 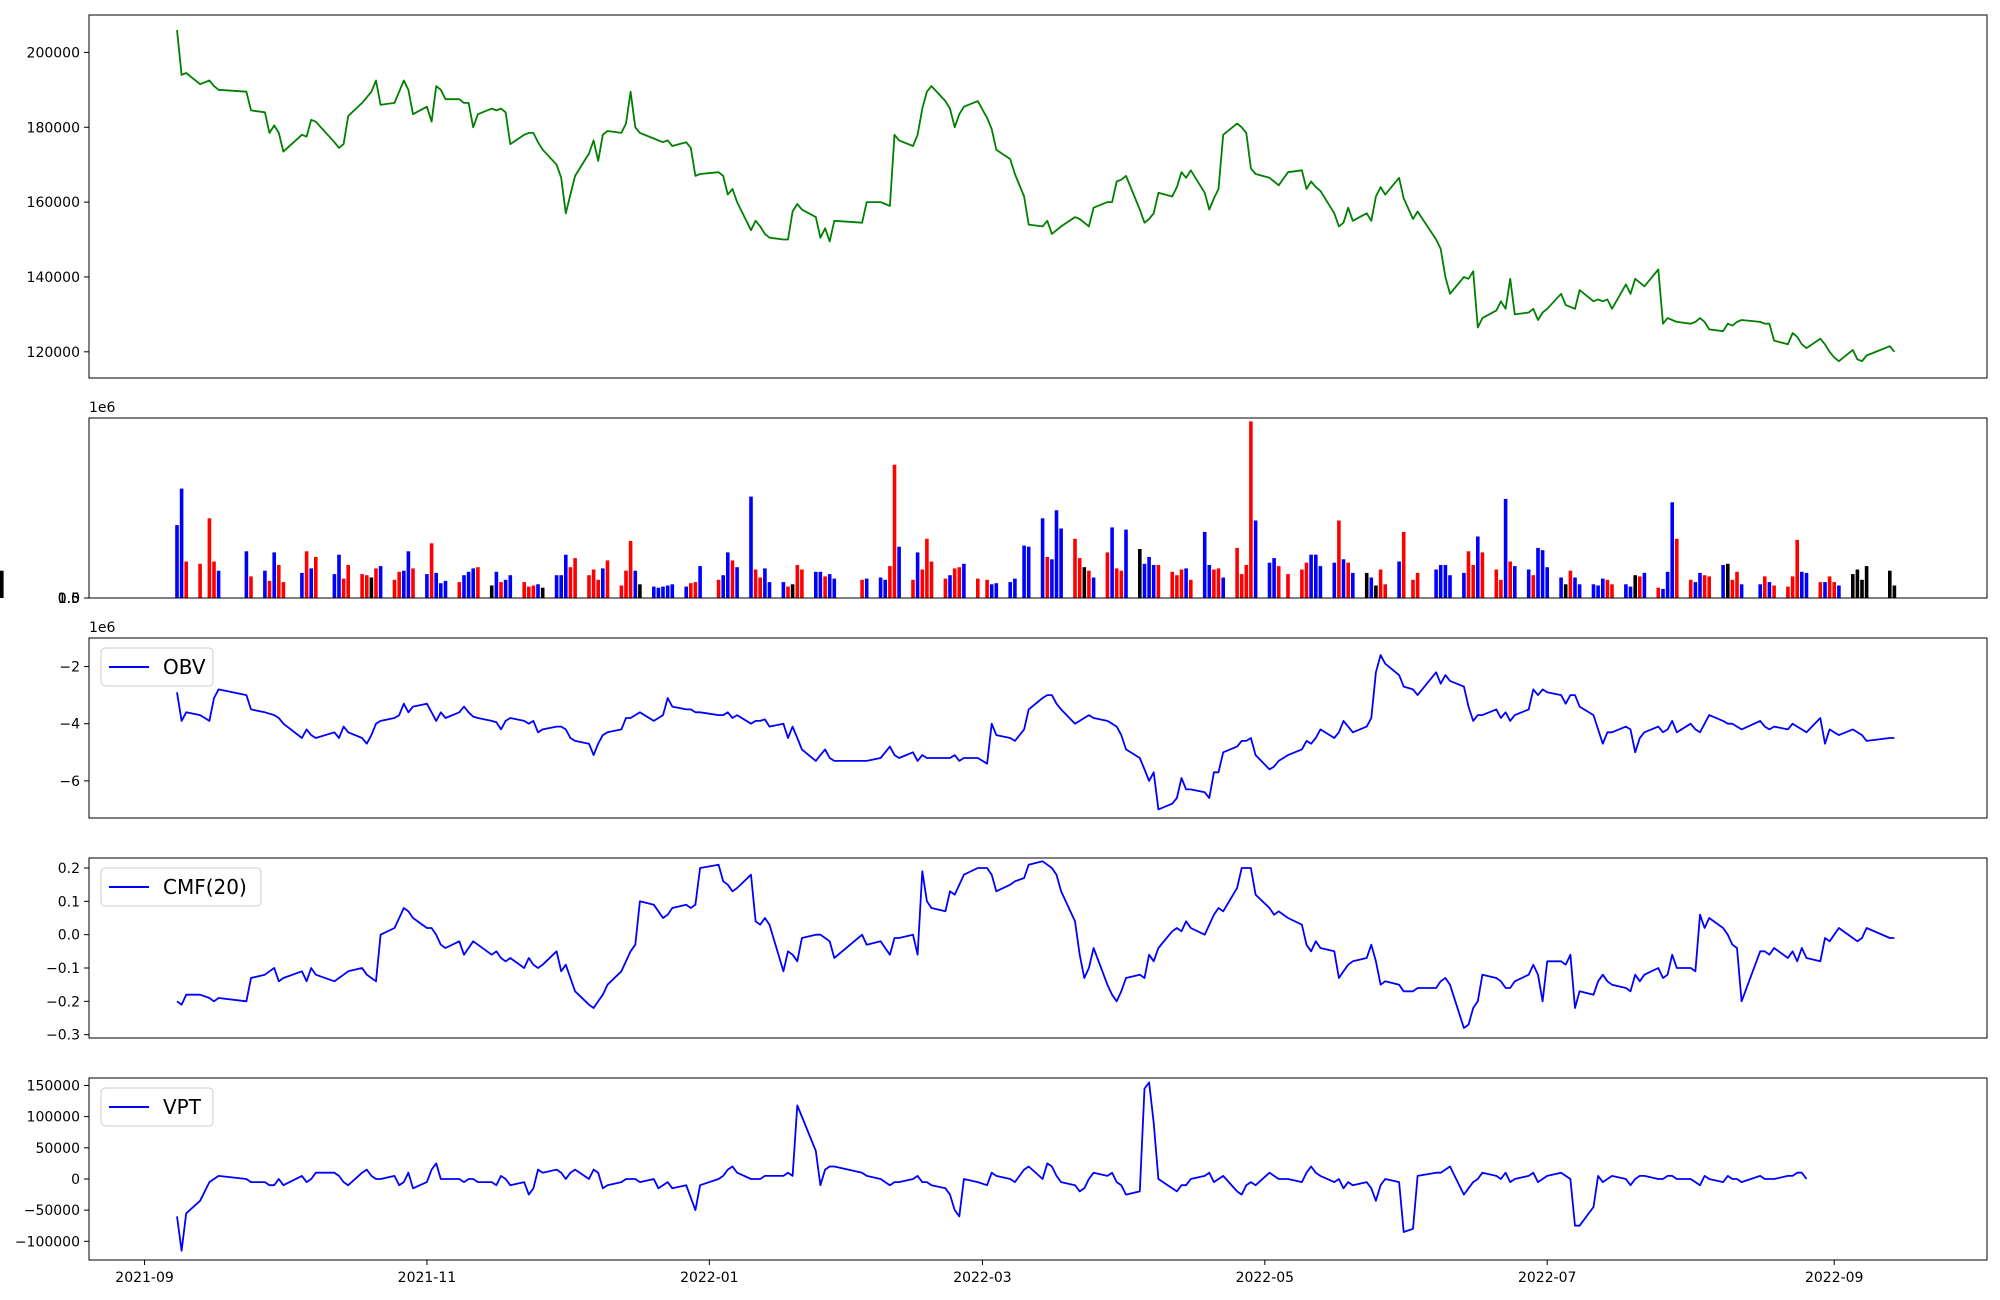 I want to click on cmf-frame, so click(x=1038, y=948).